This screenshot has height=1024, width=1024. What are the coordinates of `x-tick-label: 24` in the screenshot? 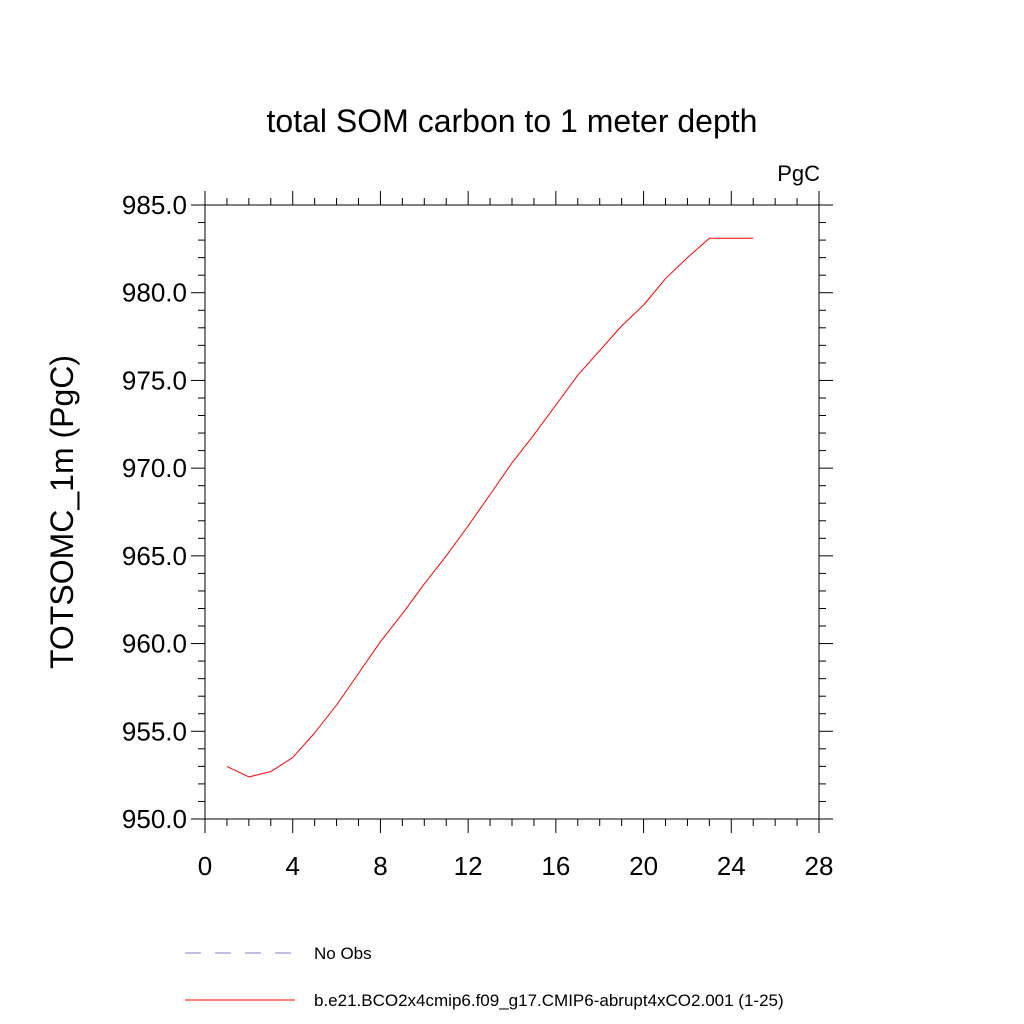 It's located at (731, 866).